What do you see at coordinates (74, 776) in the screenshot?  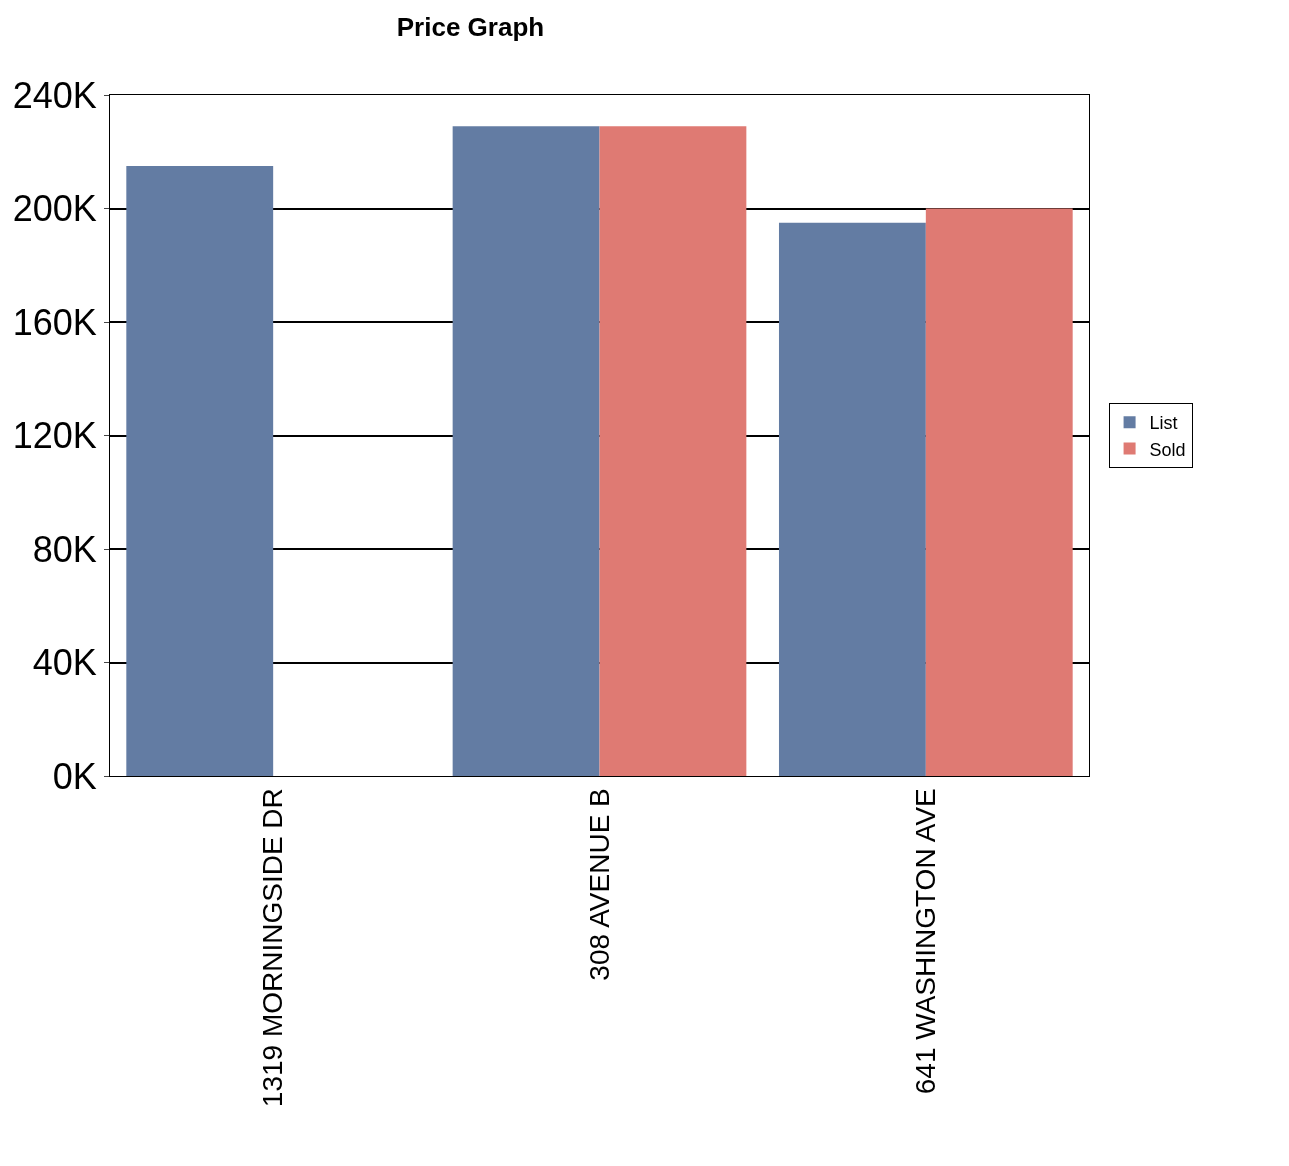 I see `y-tick-label: 0K` at bounding box center [74, 776].